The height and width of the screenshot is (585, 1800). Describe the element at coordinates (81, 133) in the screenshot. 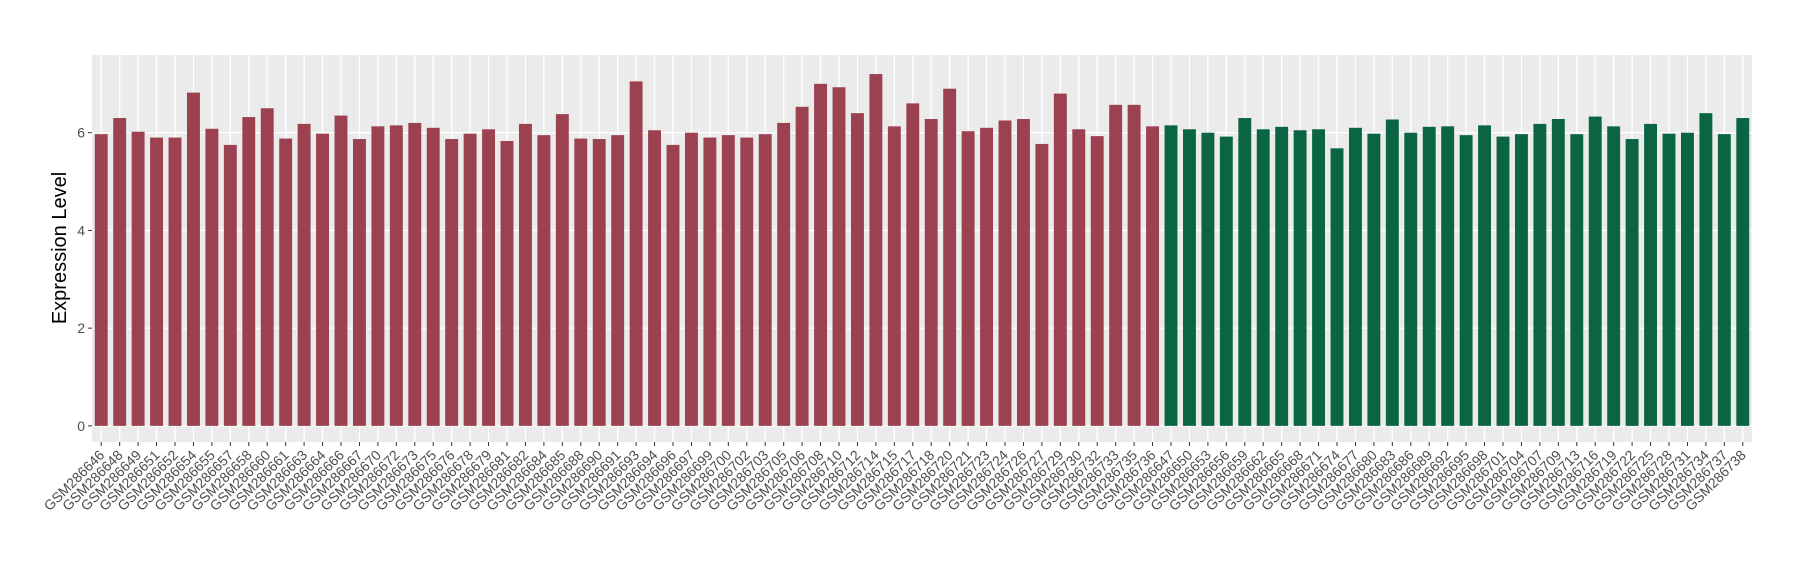

I see `y-tick-label: 6` at that location.